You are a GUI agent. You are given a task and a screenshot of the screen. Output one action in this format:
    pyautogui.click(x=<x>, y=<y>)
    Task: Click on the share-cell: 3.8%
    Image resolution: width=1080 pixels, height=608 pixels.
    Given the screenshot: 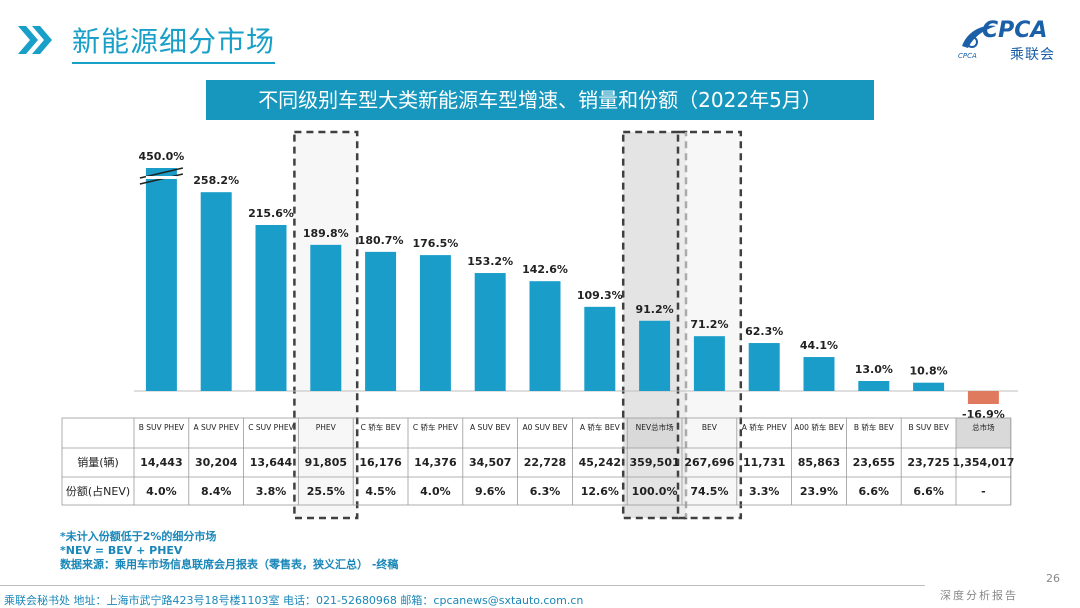 What is the action you would take?
    pyautogui.click(x=271, y=491)
    